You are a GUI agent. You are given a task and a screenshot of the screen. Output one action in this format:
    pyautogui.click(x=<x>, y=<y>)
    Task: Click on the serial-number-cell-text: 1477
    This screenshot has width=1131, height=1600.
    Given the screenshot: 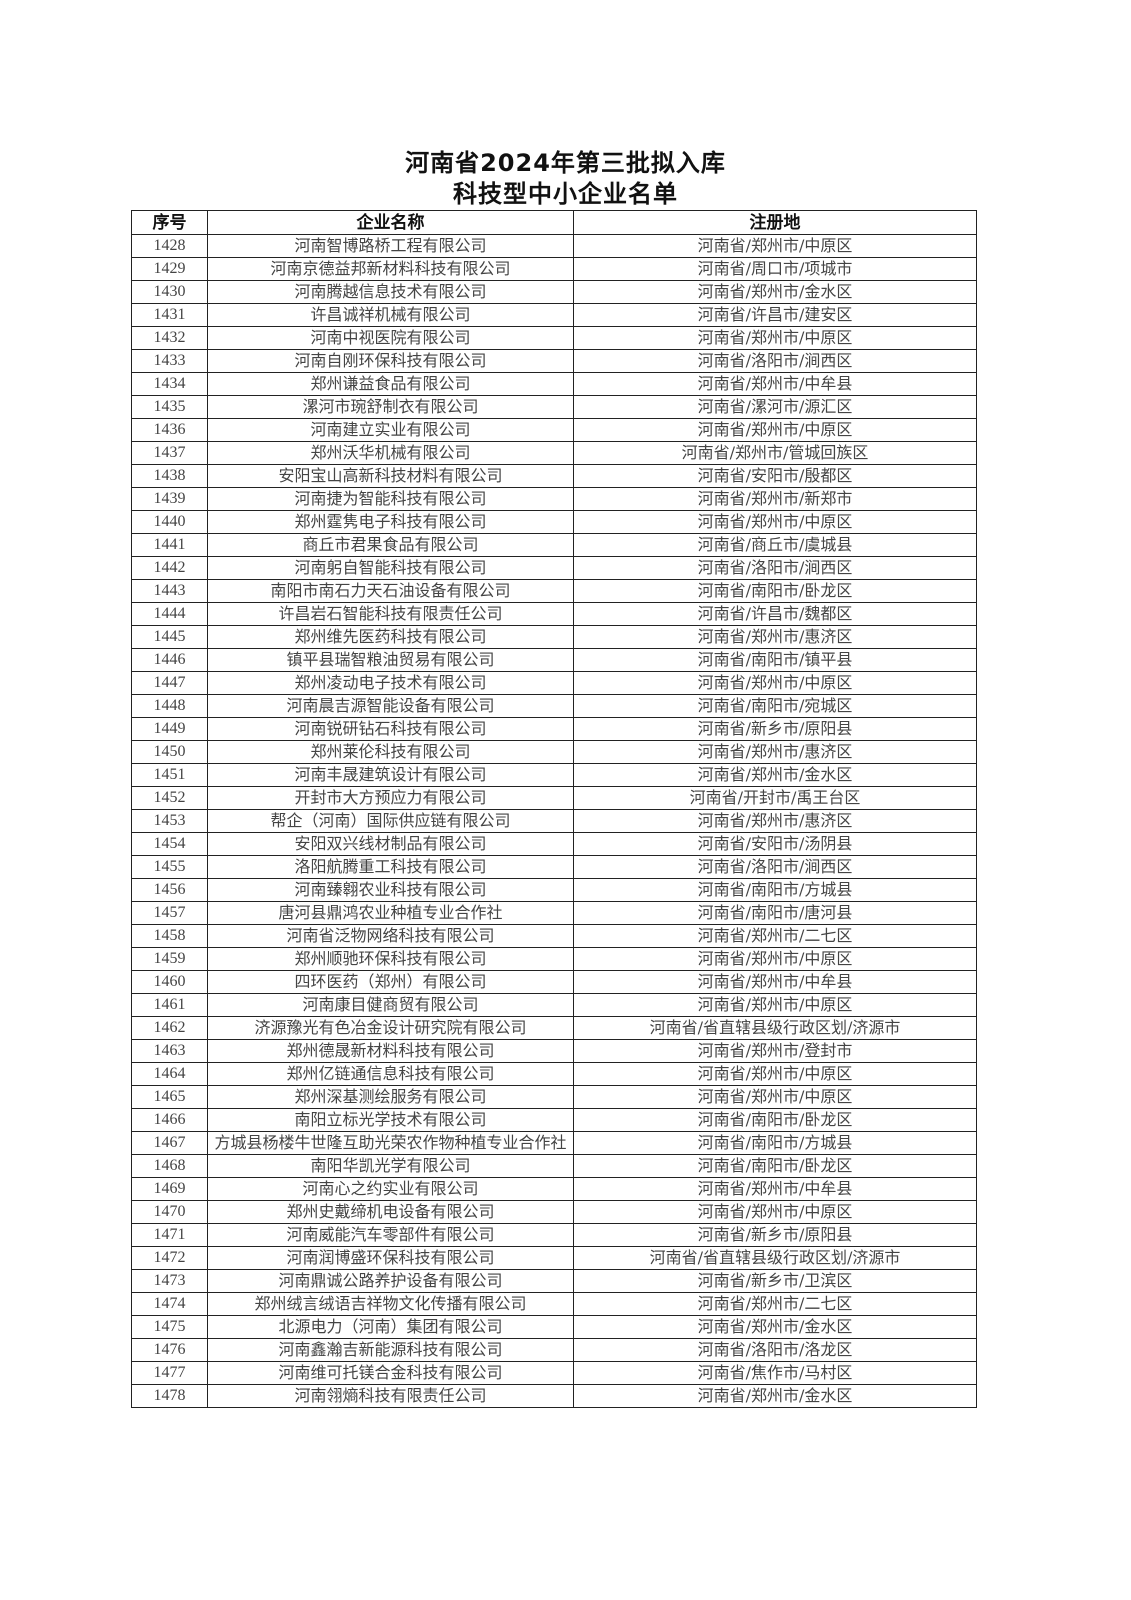 What is the action you would take?
    pyautogui.click(x=169, y=1372)
    